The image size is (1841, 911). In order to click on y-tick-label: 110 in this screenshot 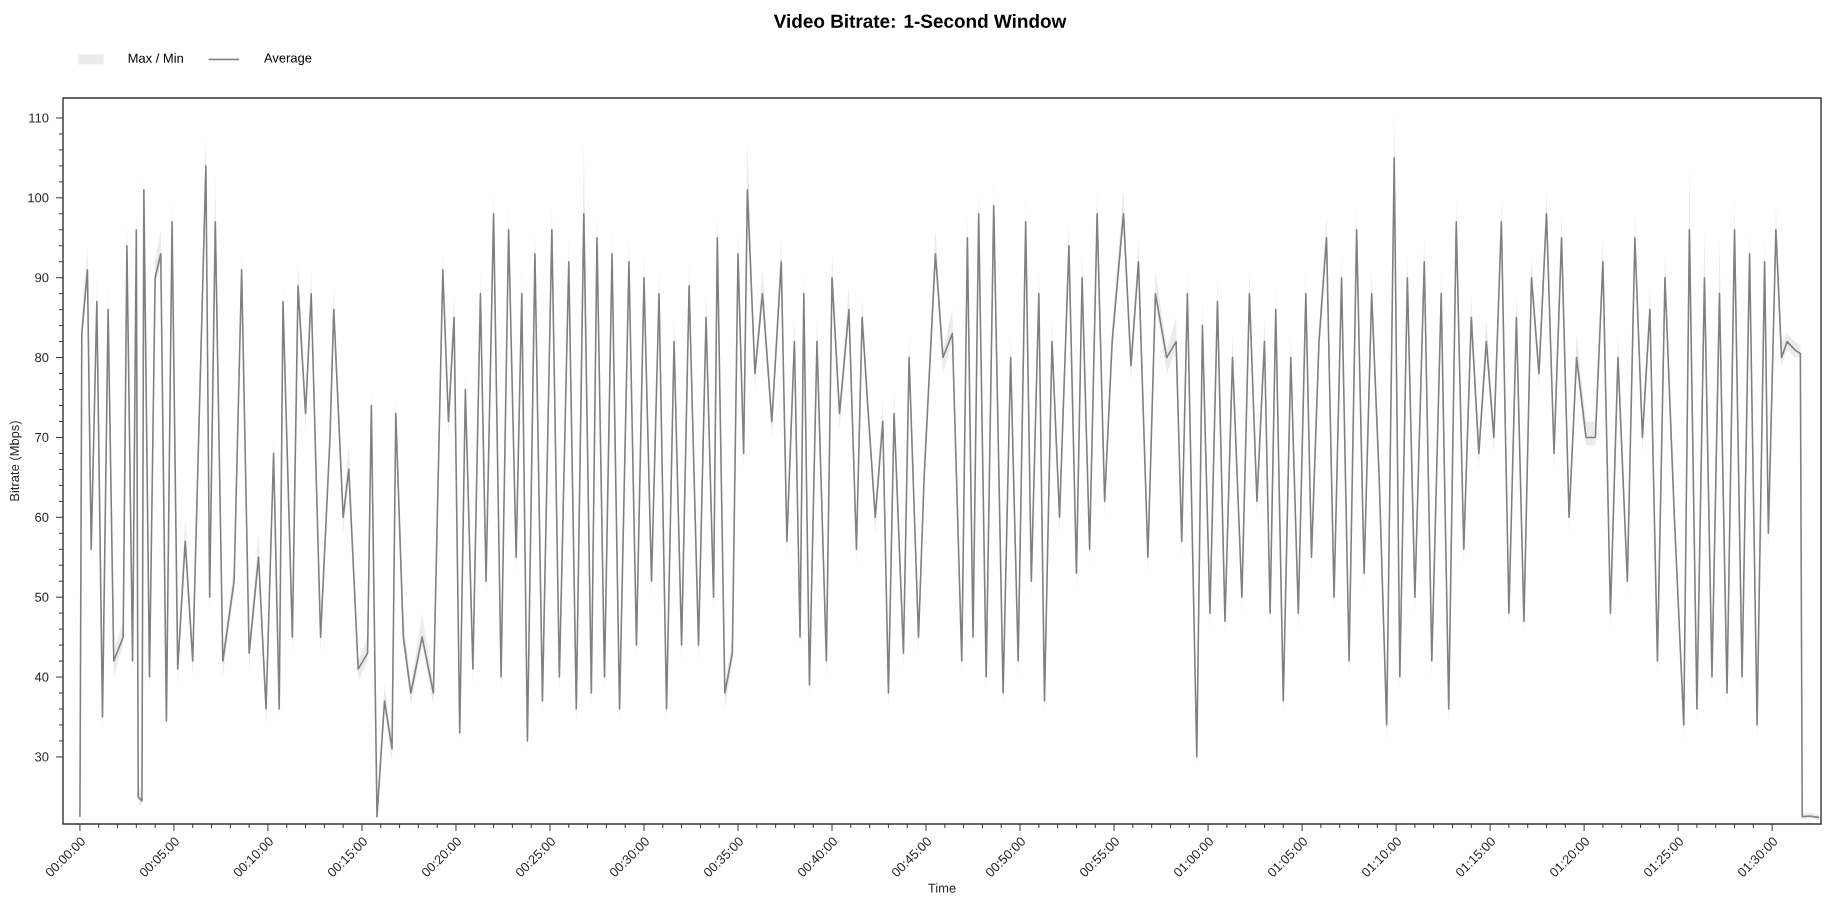, I will do `click(39, 118)`.